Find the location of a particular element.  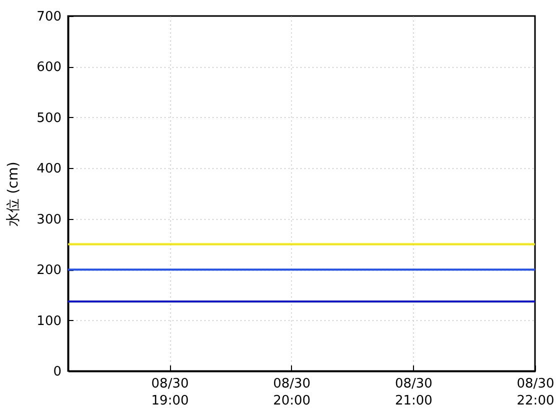

x-tick-label: 08/30 21:00 is located at coordinates (413, 392).